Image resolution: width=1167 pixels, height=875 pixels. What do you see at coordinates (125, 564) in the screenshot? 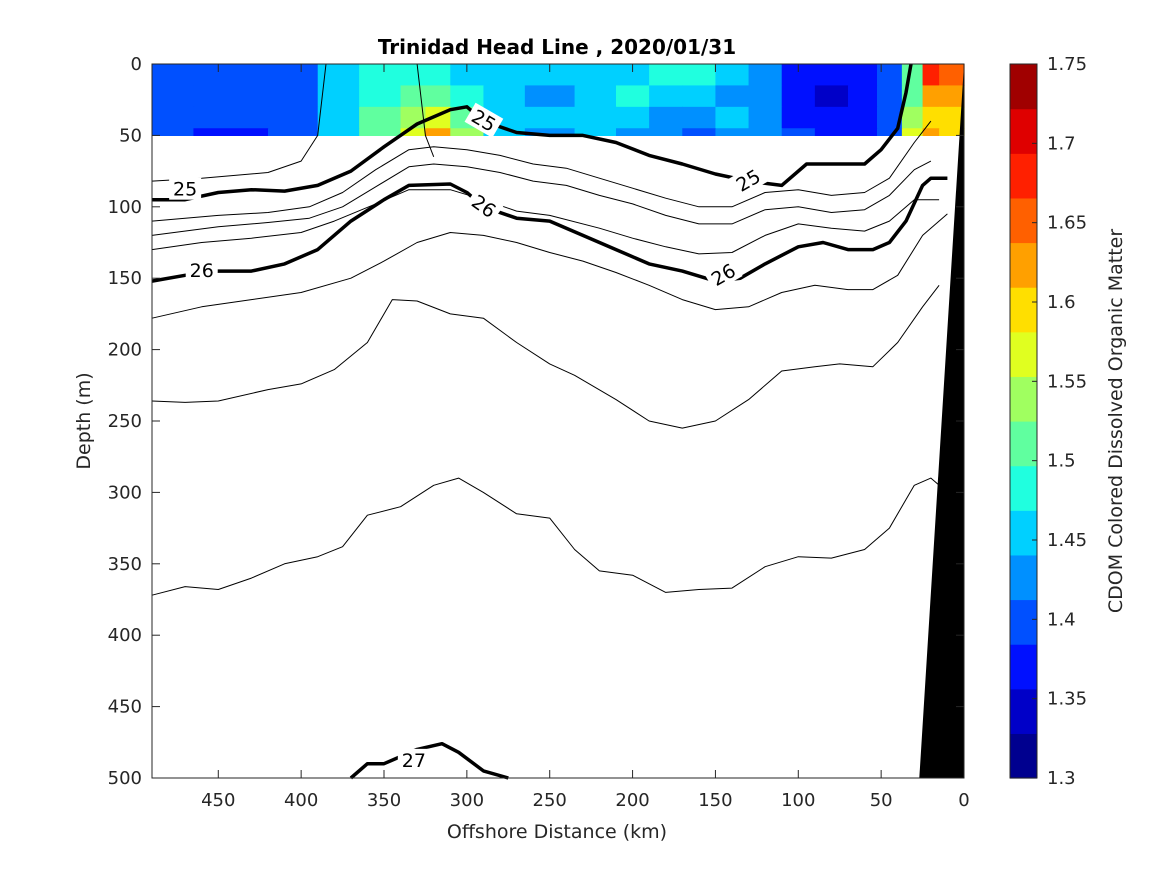
I see `y-tick-label: 350` at bounding box center [125, 564].